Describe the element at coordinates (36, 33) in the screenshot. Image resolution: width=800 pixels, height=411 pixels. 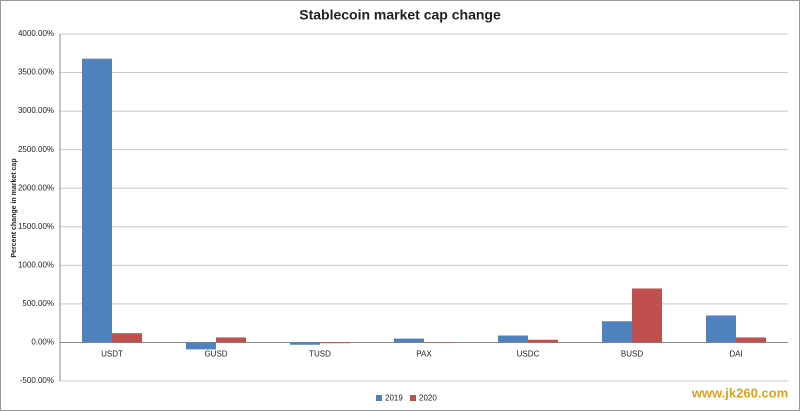
I see `y-tick-label: 4000.00%` at that location.